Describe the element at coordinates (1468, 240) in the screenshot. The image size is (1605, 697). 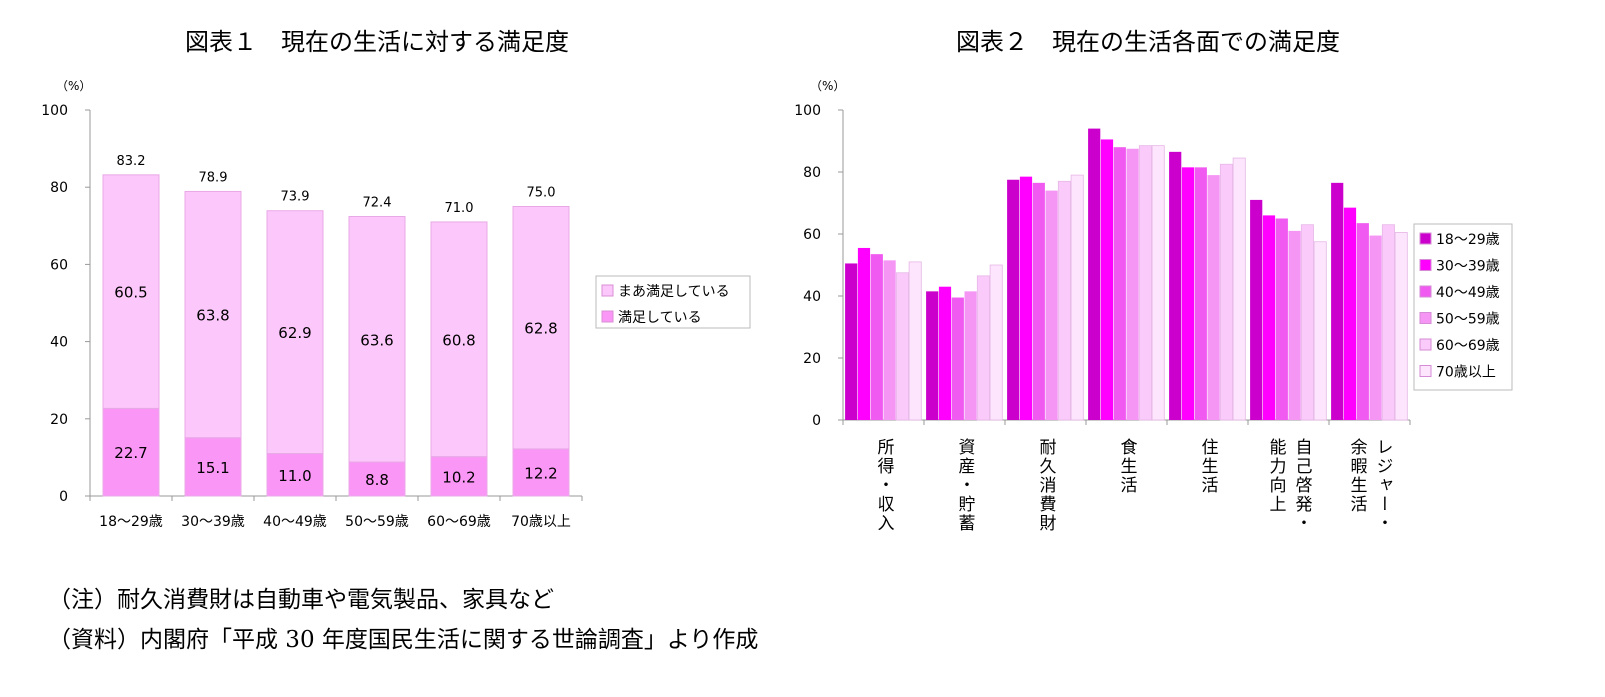
I see `chart2-legend-label: 18～29歳` at that location.